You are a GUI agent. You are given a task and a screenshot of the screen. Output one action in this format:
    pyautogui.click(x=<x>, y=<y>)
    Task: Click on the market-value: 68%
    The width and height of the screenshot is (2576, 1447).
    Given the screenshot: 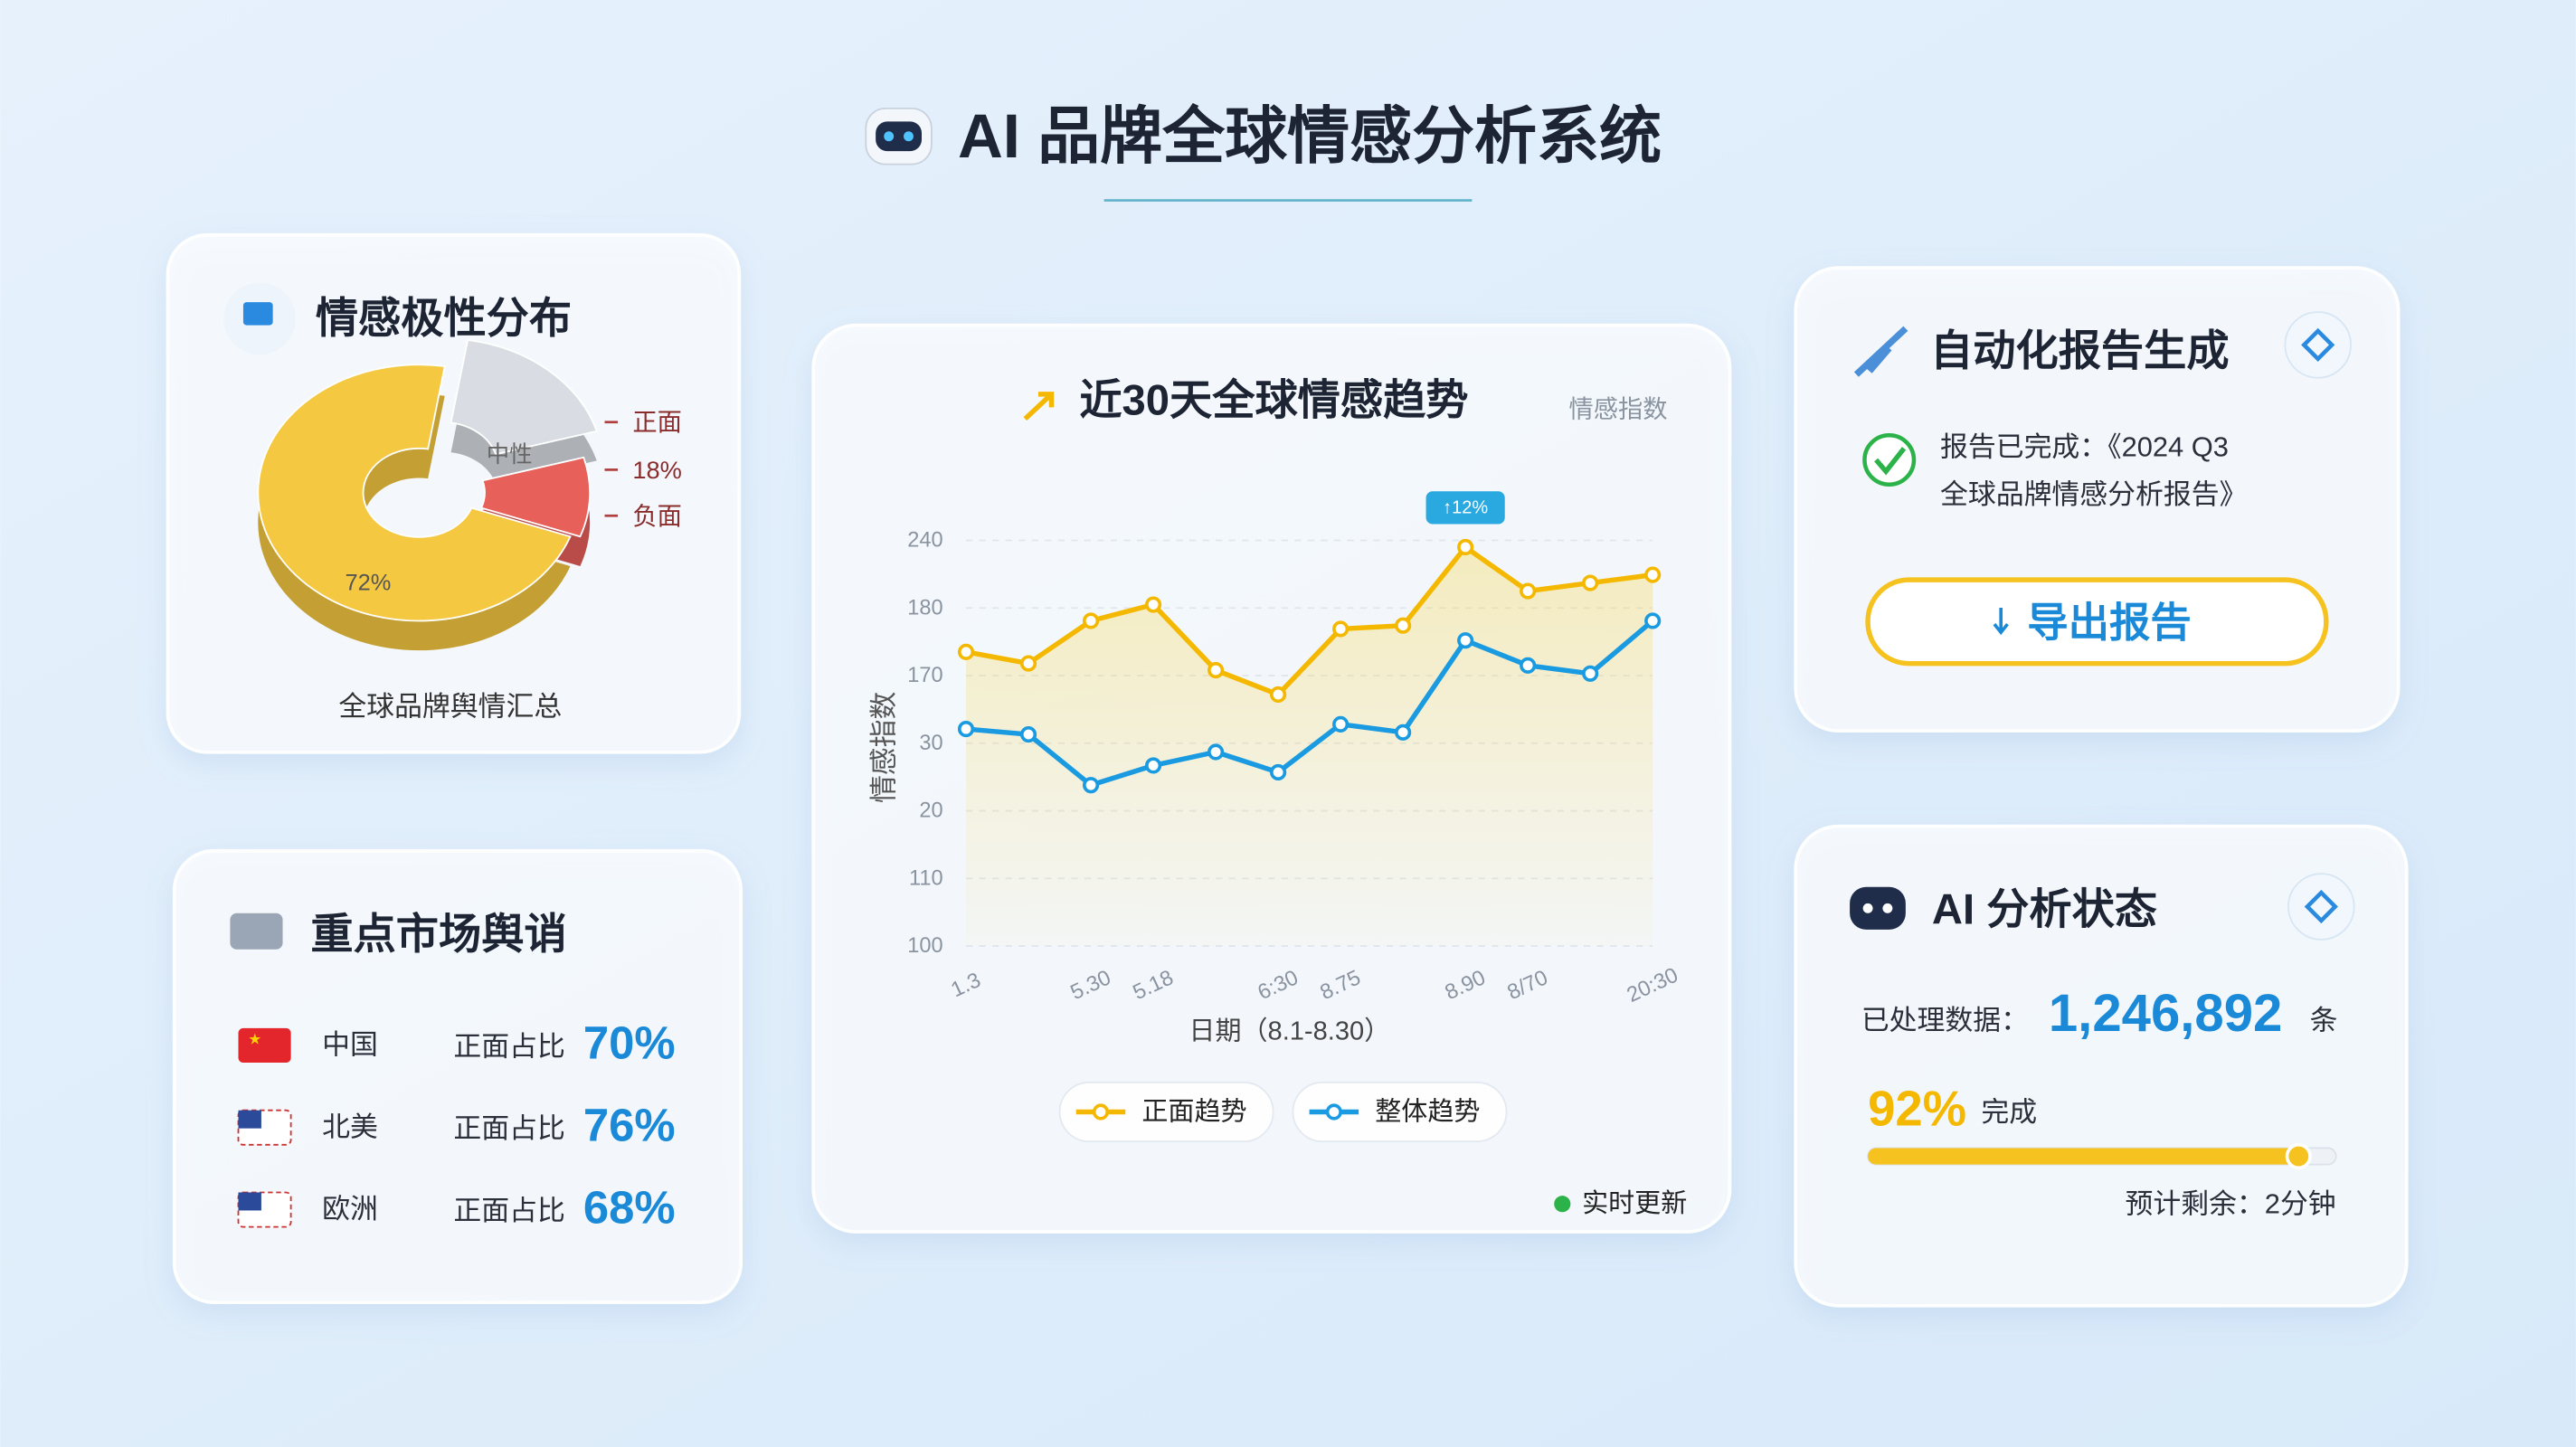 What is the action you would take?
    pyautogui.click(x=630, y=1207)
    